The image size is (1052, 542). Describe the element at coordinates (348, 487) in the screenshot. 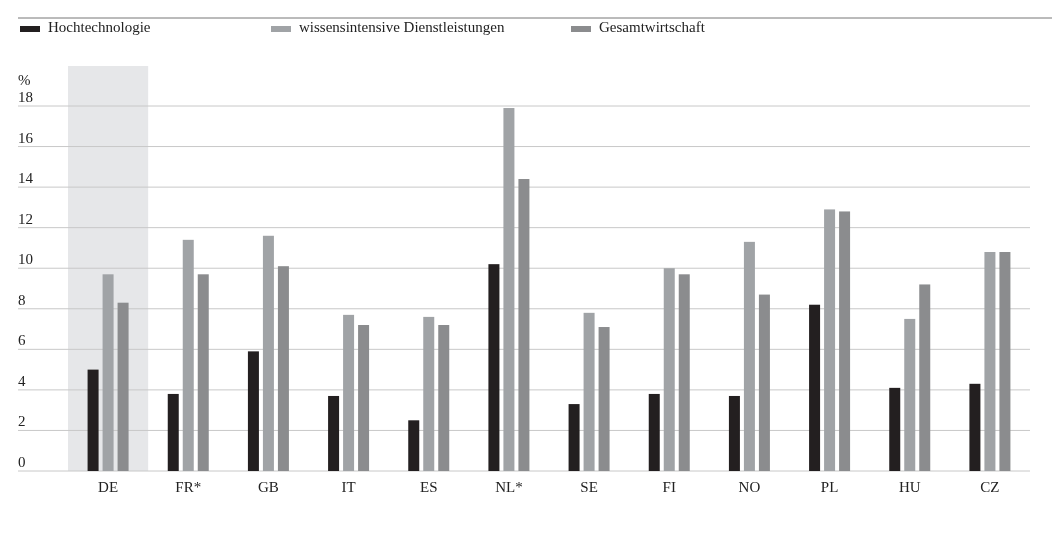

I see `x-tick-label: IT` at that location.